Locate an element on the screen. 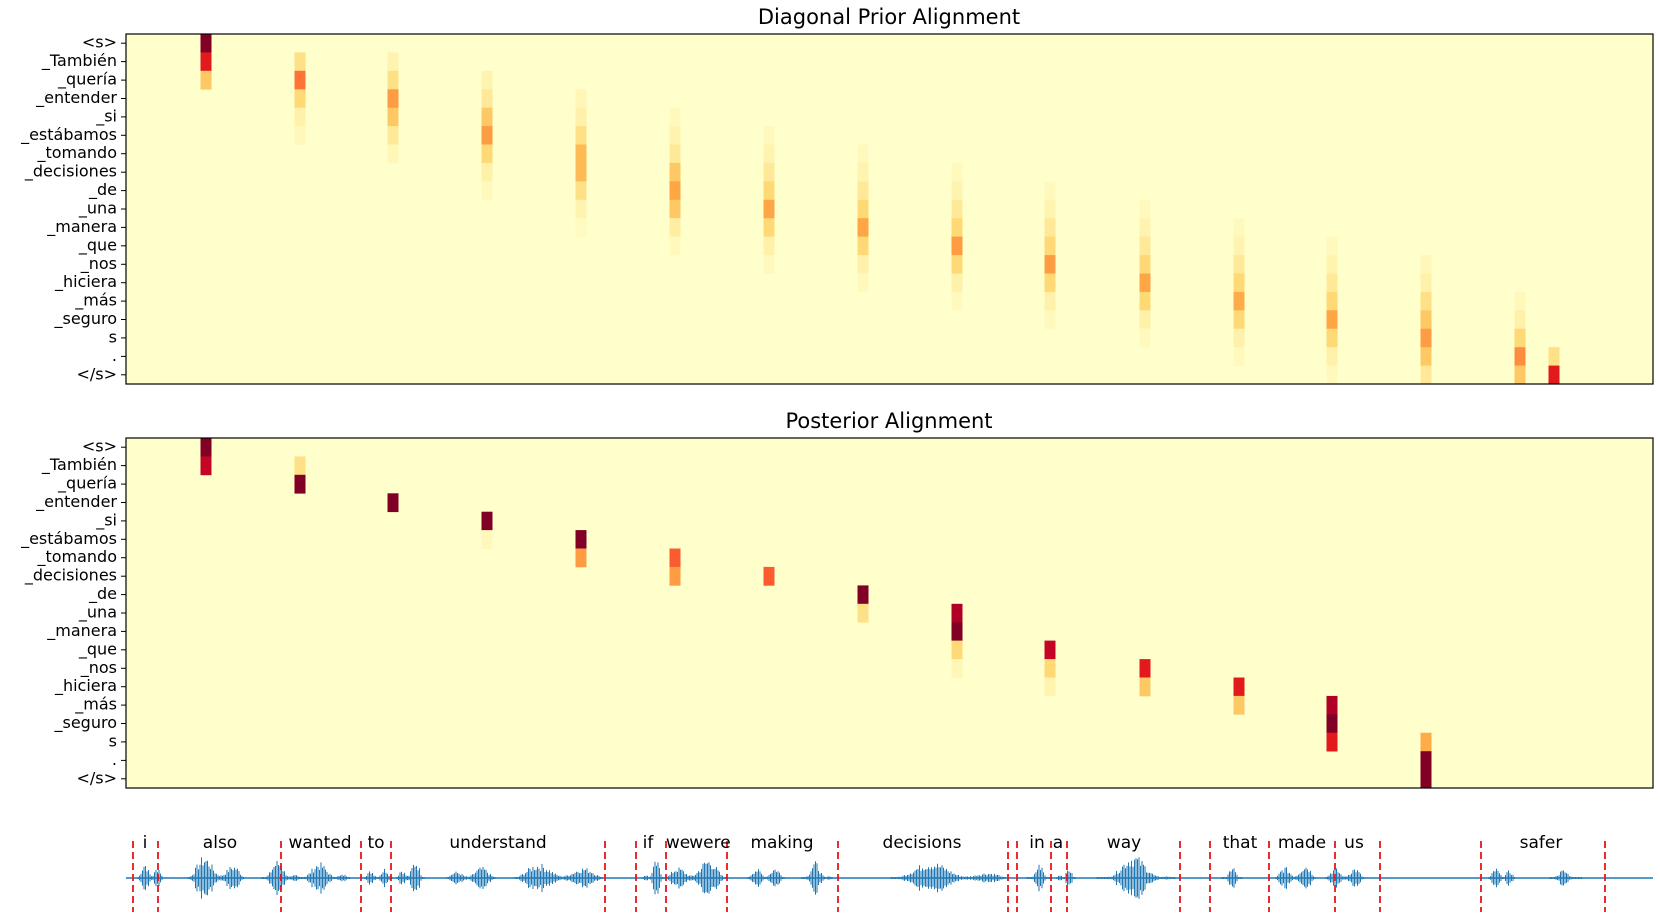 The width and height of the screenshot is (1660, 921). word-label: i is located at coordinates (145, 843).